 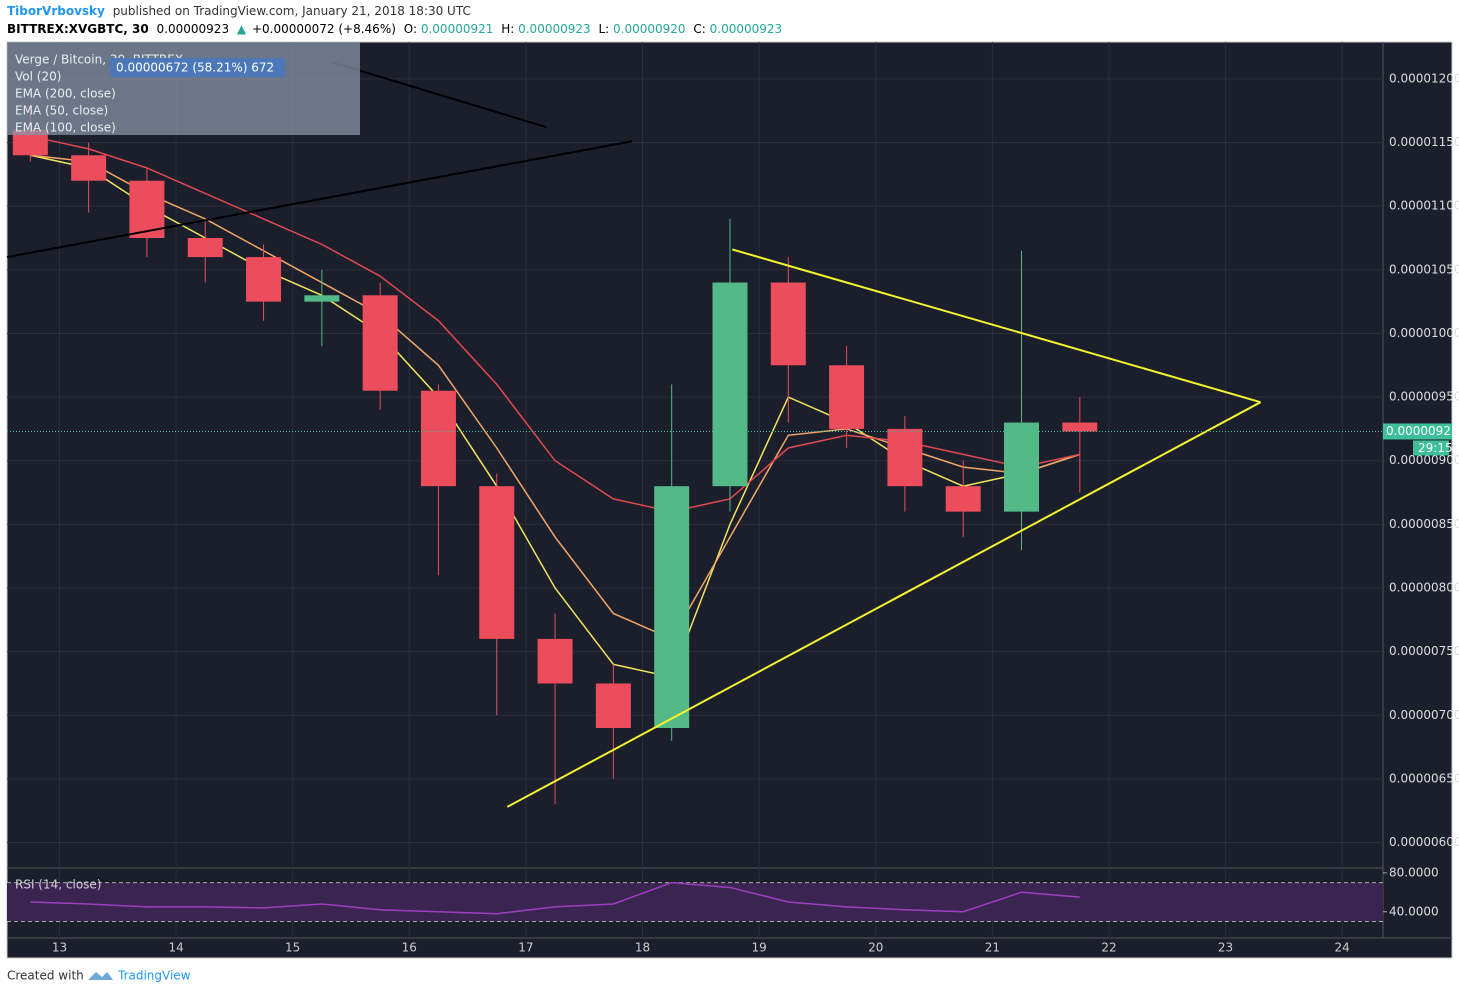 What do you see at coordinates (193, 29) in the screenshot?
I see `price: 0.00000923` at bounding box center [193, 29].